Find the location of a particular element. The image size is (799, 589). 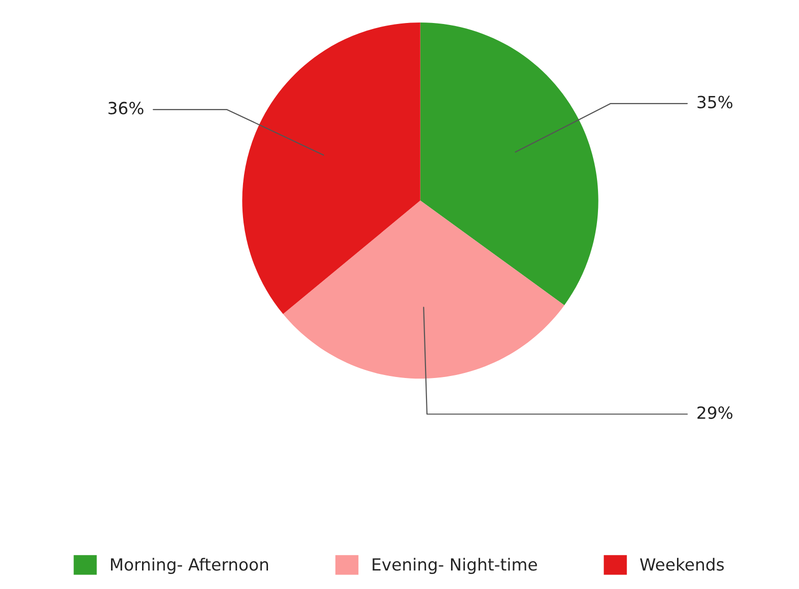

data-label: 29% is located at coordinates (714, 412).